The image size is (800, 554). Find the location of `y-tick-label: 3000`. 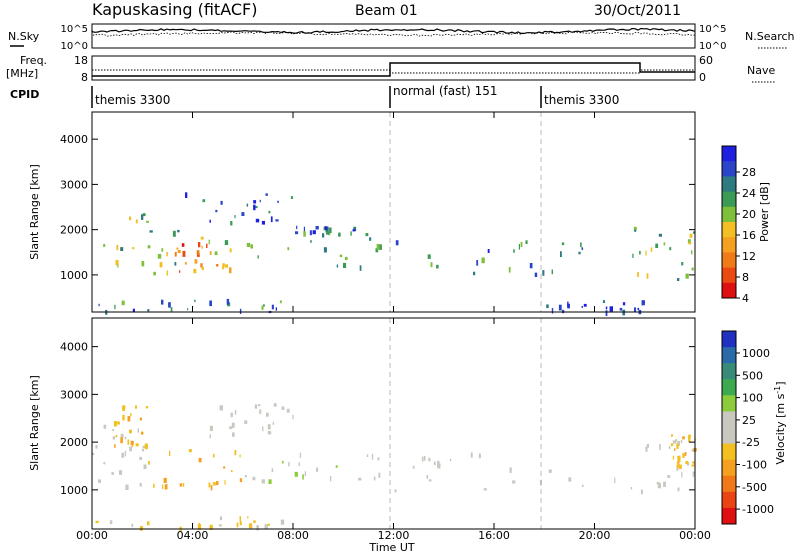

y-tick-label: 3000 is located at coordinates (74, 184).